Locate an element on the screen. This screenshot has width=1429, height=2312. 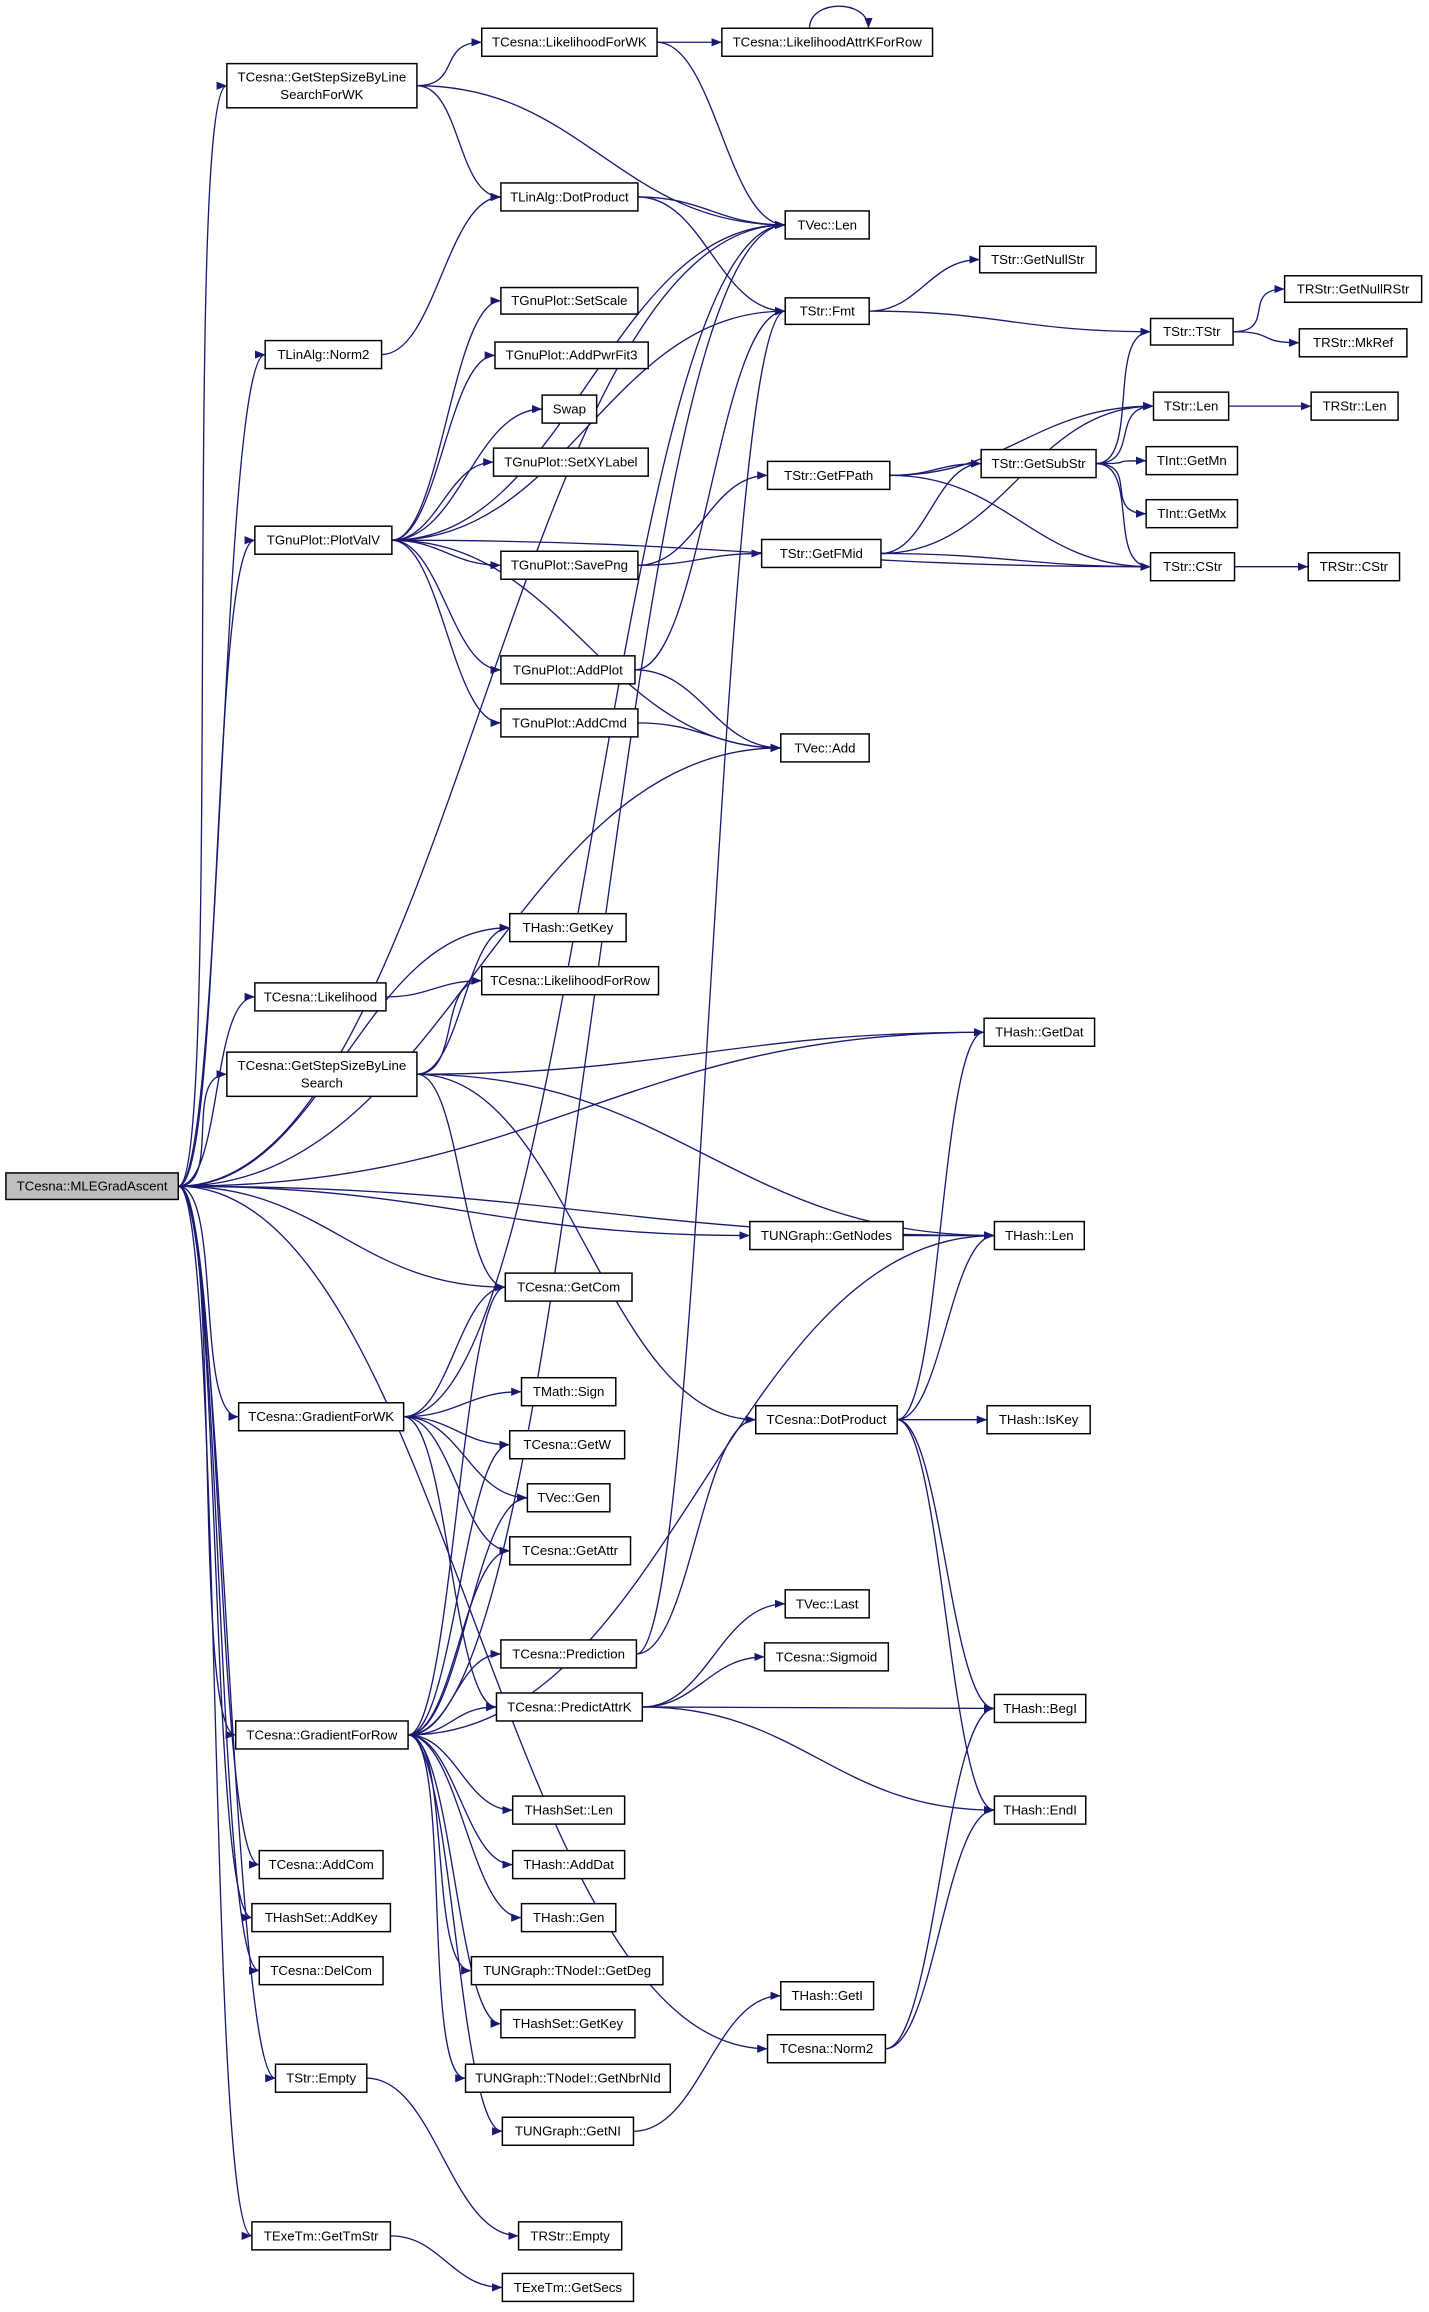
node-getnullrstr: TRStr::GetNullRStr is located at coordinates (1353, 289).